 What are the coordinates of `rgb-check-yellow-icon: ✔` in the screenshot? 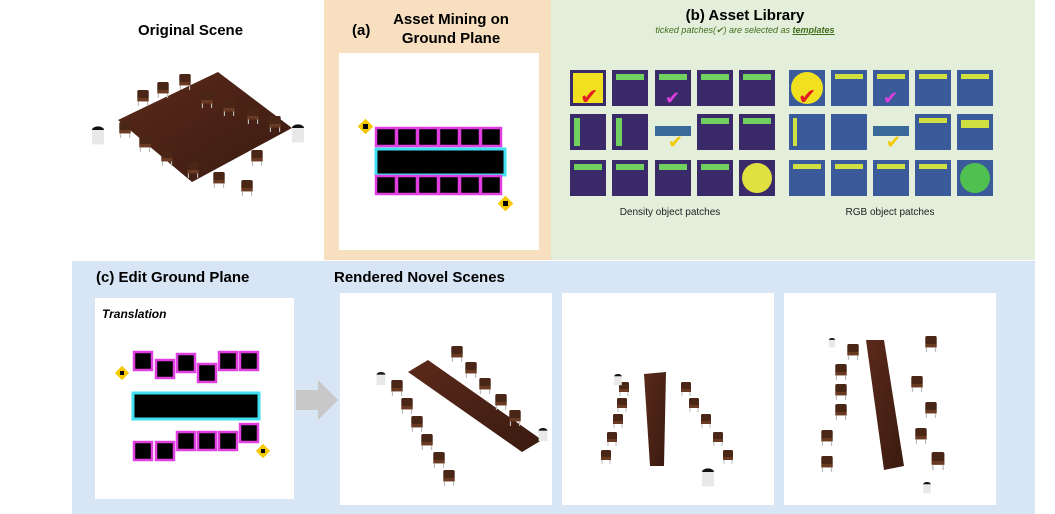 It's located at (893, 142).